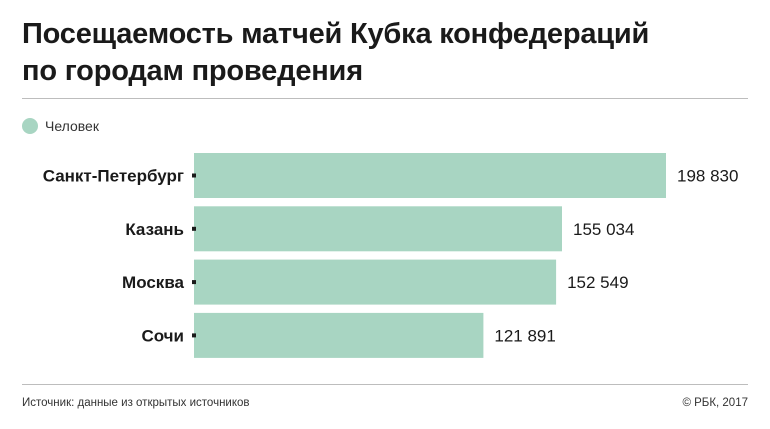  I want to click on value-label-1: 155 034, so click(603, 229).